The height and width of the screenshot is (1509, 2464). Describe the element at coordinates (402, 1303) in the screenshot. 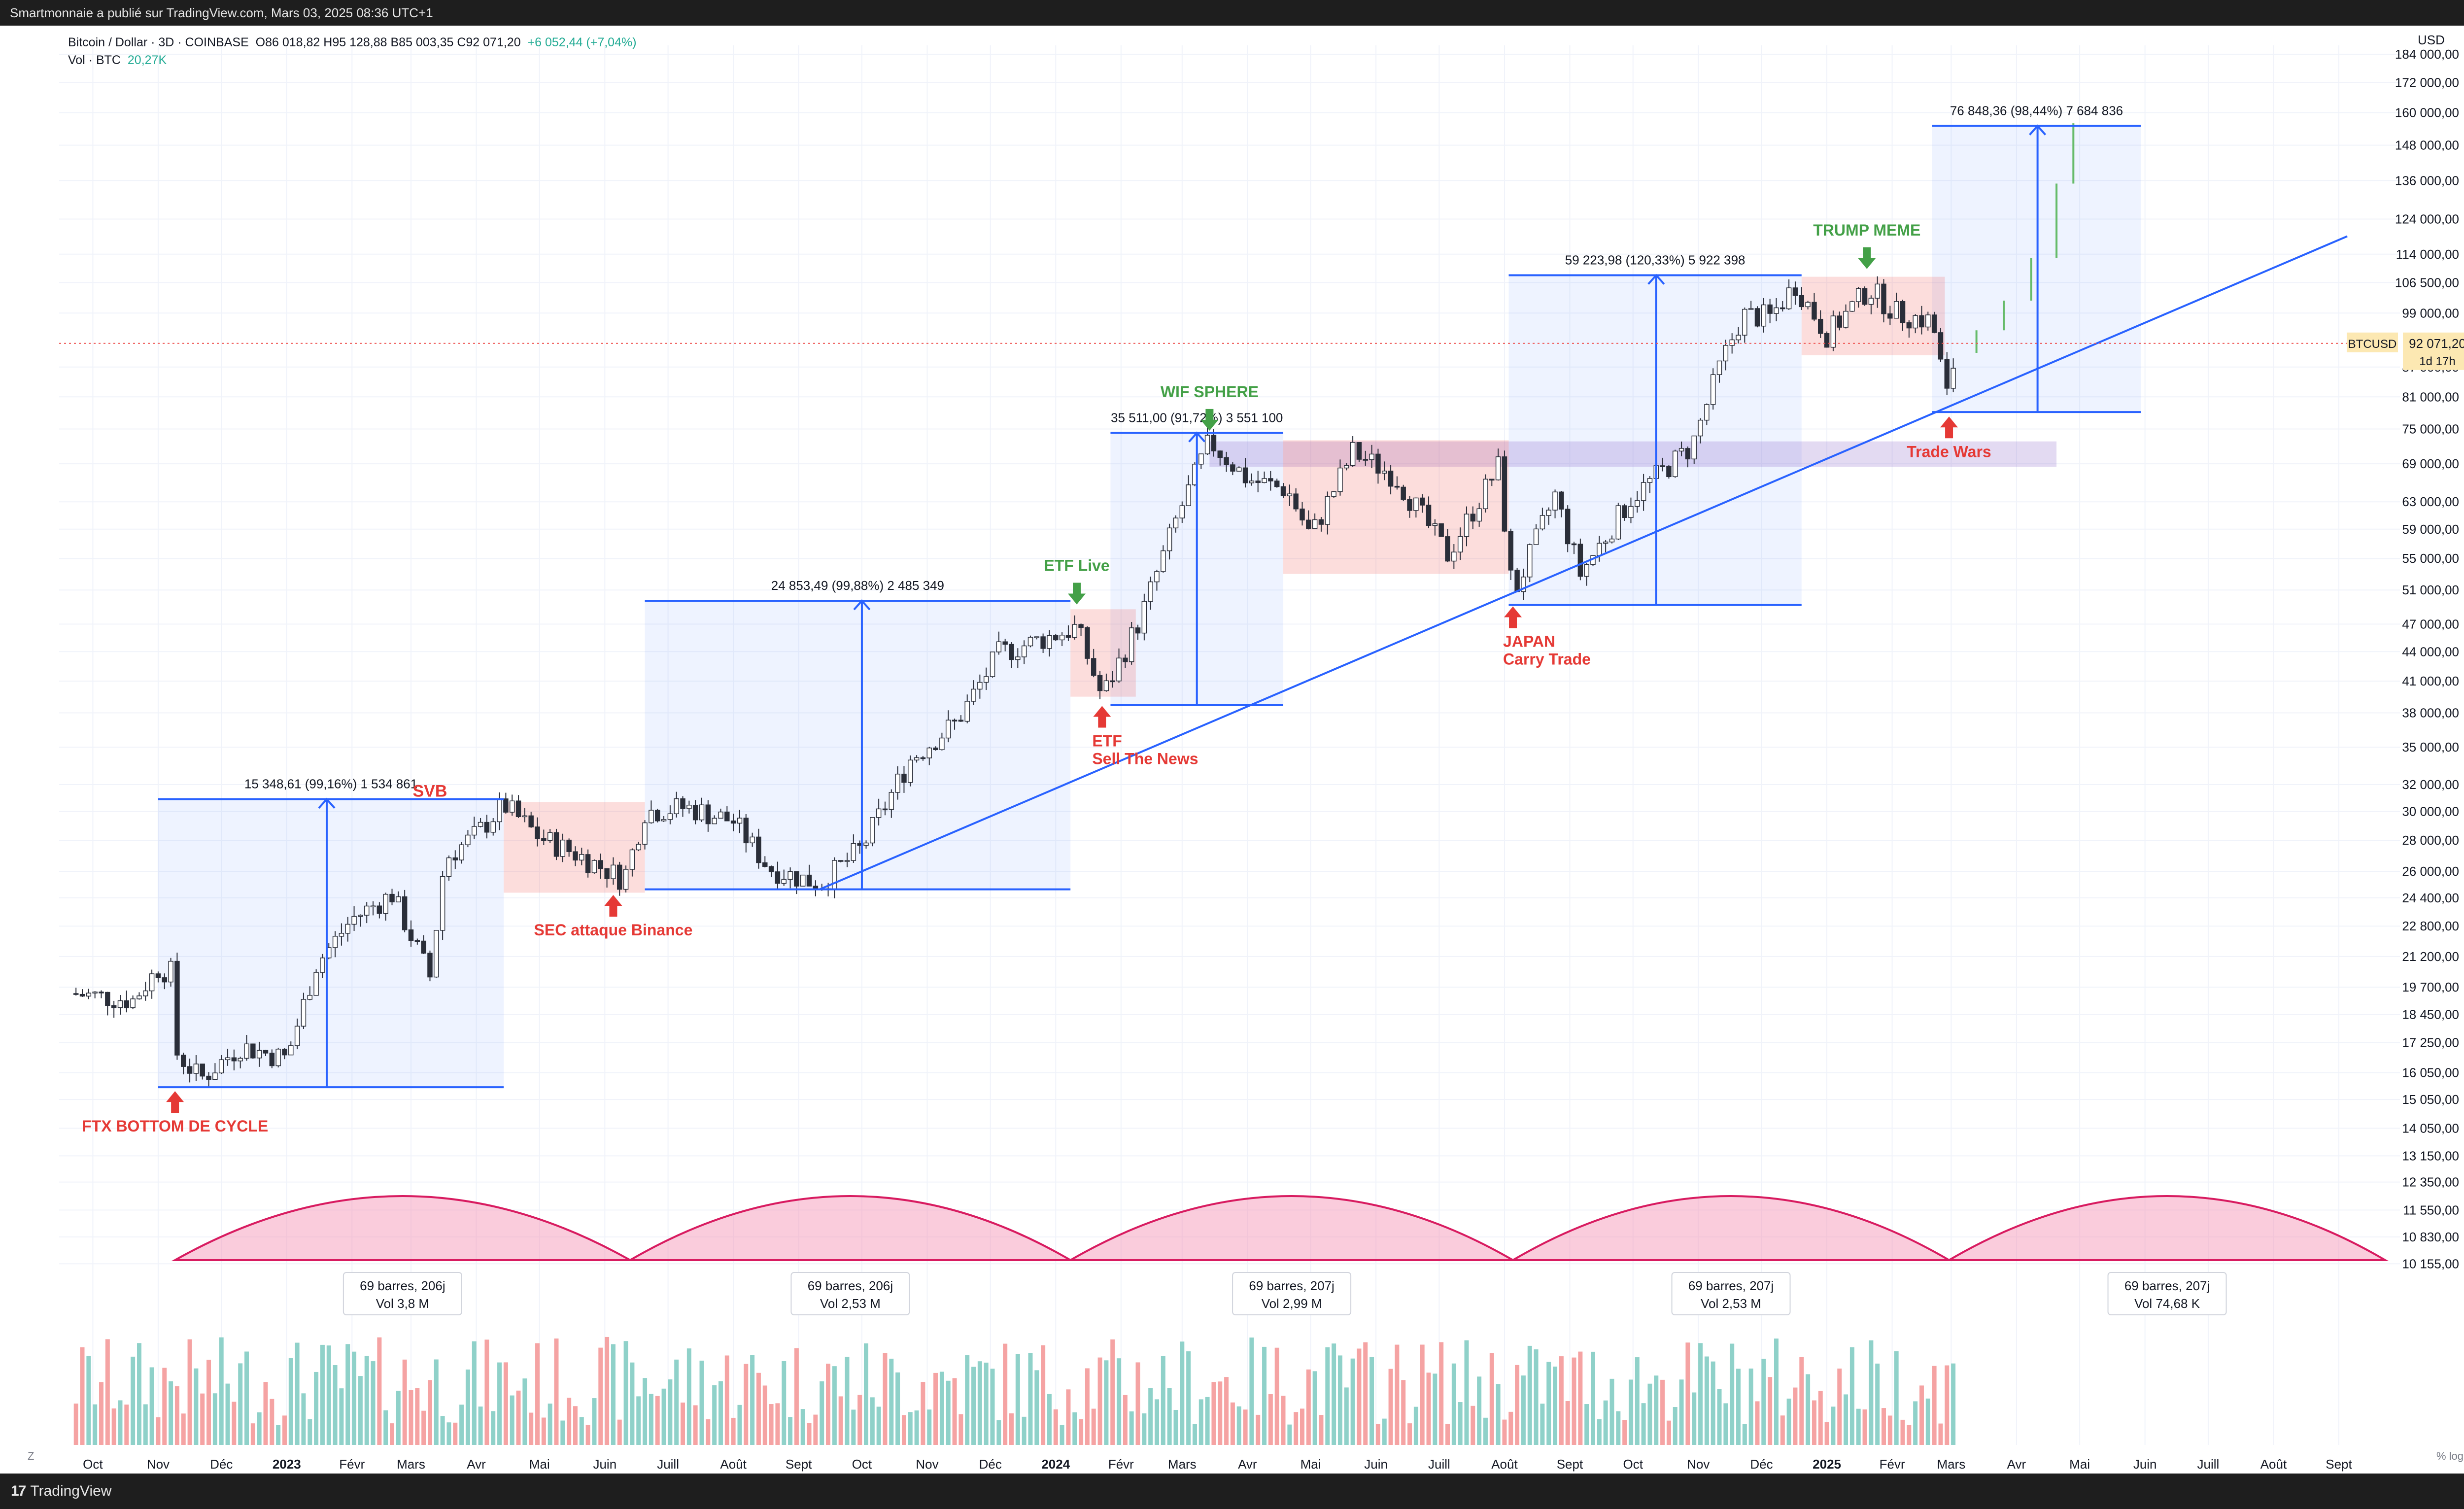

I see `cycle-volume: Vol 3,8 M` at that location.